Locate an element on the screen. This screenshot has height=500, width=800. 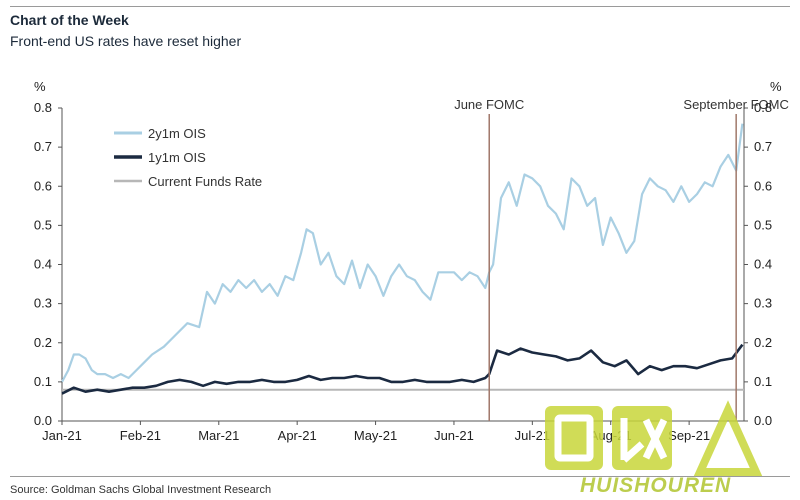
y-tick-label-right: 0.1 is located at coordinates (763, 381).